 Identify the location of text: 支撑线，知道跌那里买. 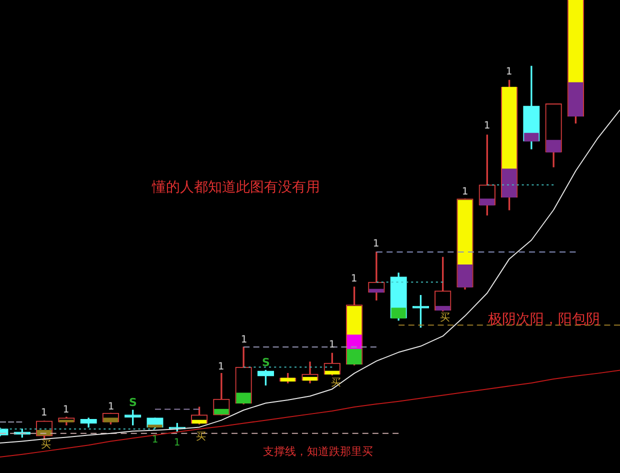
(318, 451).